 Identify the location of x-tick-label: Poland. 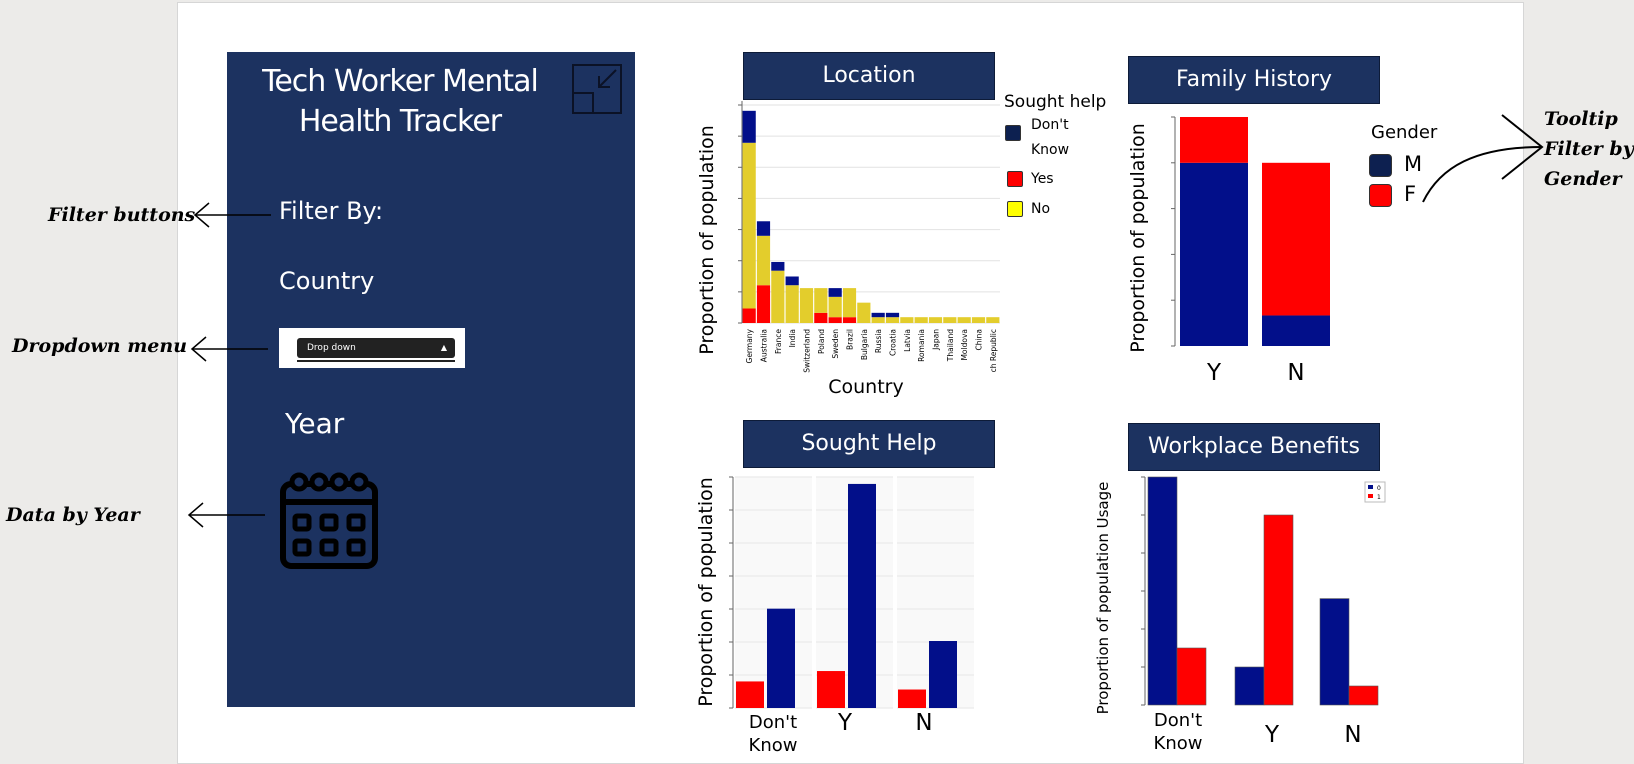
(821, 341).